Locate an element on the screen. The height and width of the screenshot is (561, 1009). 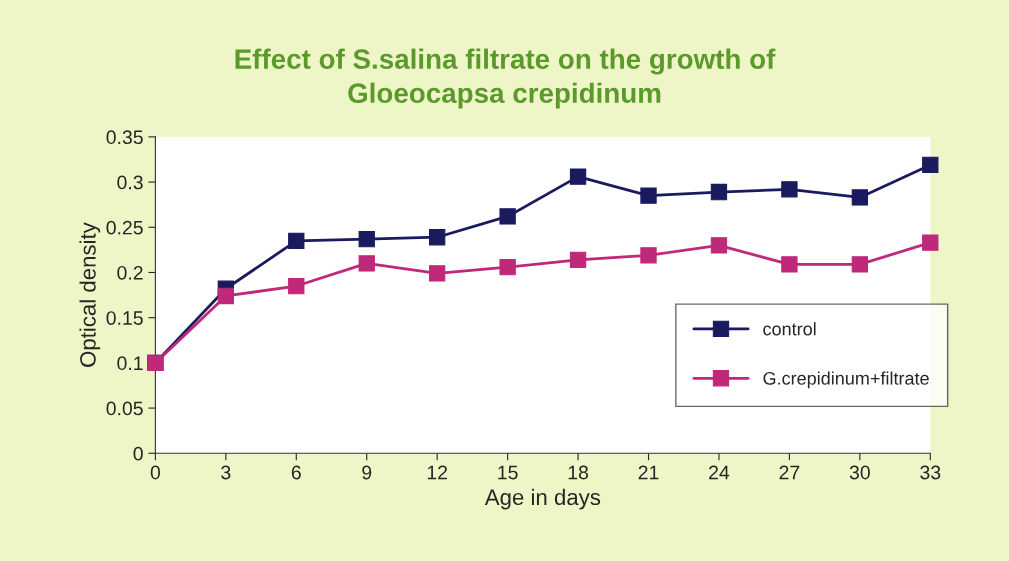
y-tick-label: 0.1 is located at coordinates (130, 363).